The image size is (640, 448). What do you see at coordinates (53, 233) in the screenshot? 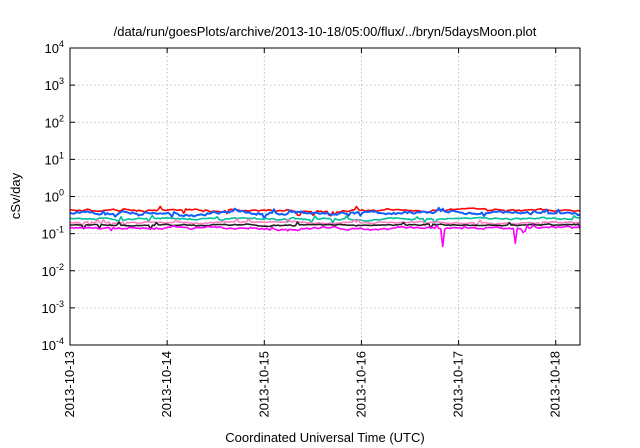
I see `y-tick-label: 10⁻¹` at bounding box center [53, 233].